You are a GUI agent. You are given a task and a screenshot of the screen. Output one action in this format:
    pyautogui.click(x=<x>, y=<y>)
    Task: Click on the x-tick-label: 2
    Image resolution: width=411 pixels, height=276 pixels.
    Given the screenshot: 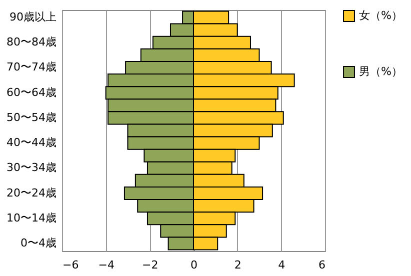 What is the action you would take?
    pyautogui.click(x=238, y=265)
    